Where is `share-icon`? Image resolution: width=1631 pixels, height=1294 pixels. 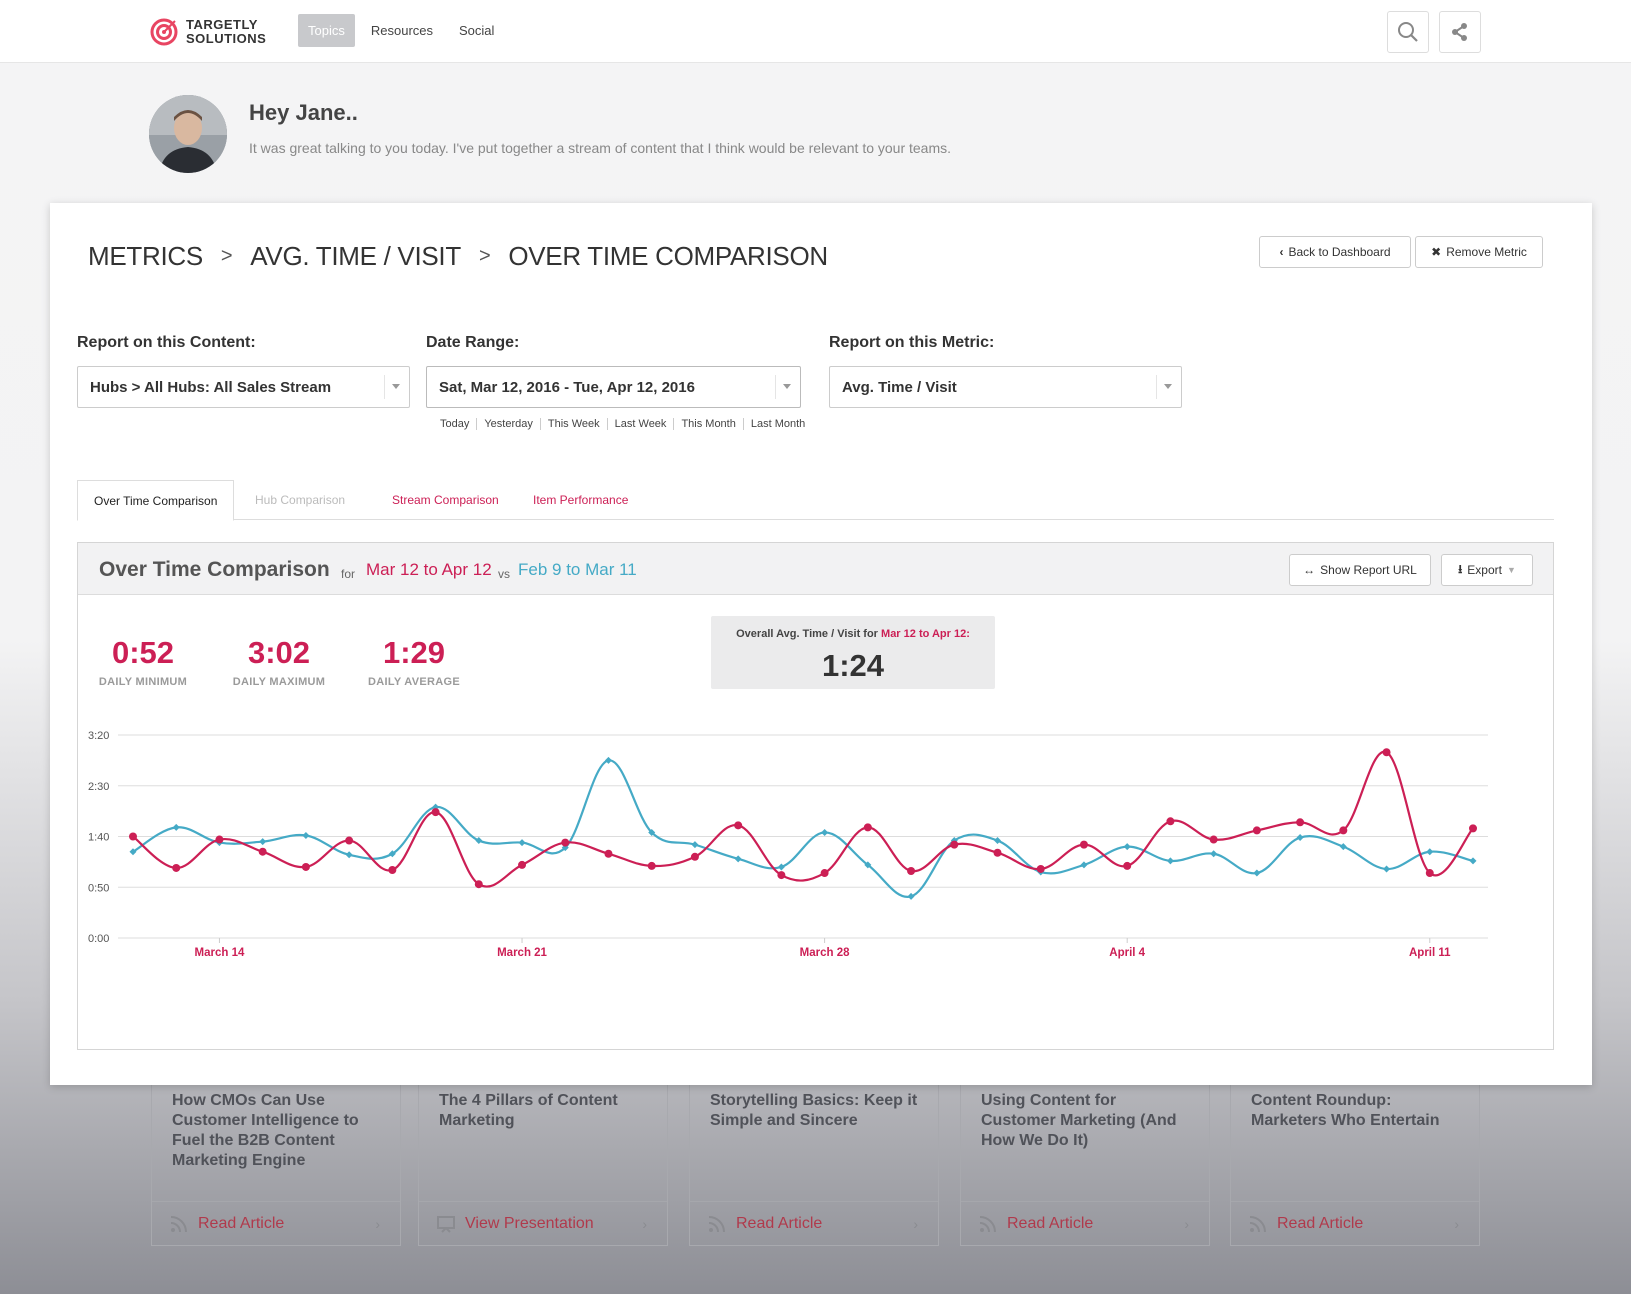
share-icon is located at coordinates (1459, 32).